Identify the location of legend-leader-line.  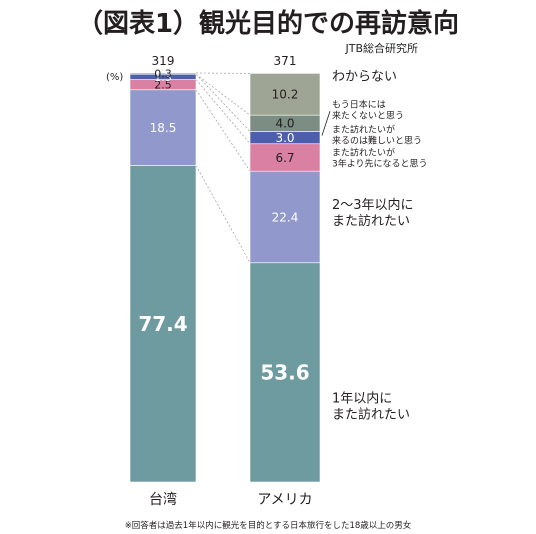
(326, 123).